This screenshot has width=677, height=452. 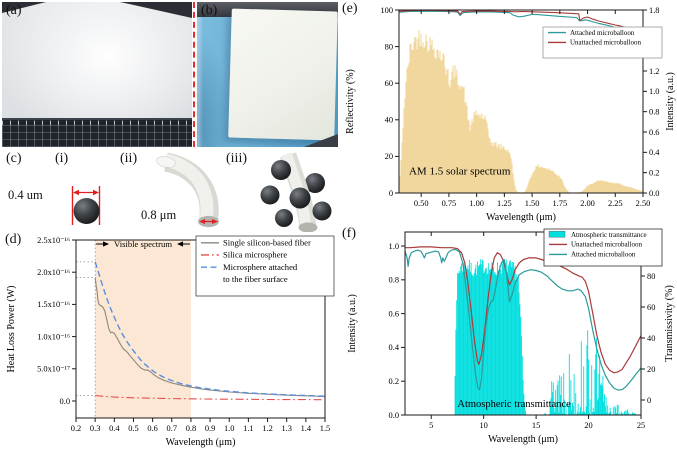 What do you see at coordinates (654, 71) in the screenshot?
I see `y2-tick-label: 1.2` at bounding box center [654, 71].